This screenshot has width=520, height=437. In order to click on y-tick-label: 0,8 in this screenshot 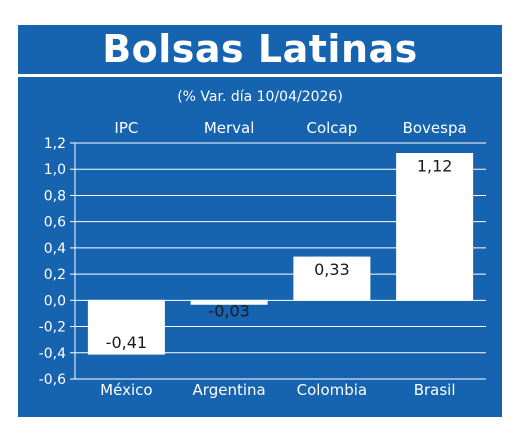, I will do `click(55, 196)`.